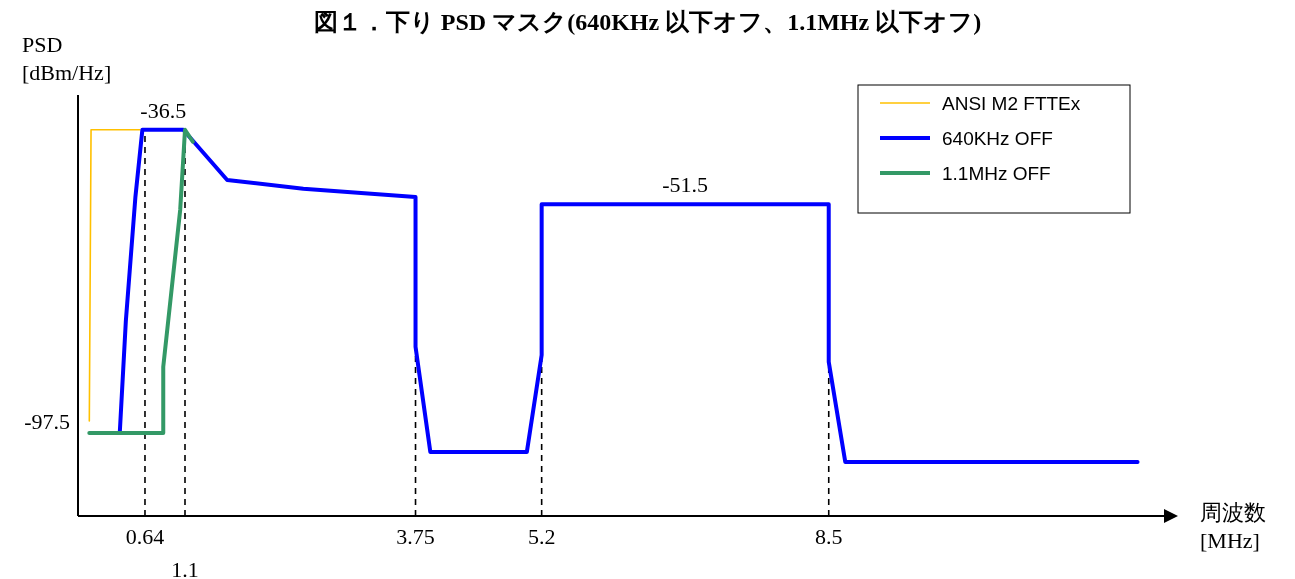 This screenshot has width=1295, height=579. I want to click on annotation: 1.1, so click(185, 568).